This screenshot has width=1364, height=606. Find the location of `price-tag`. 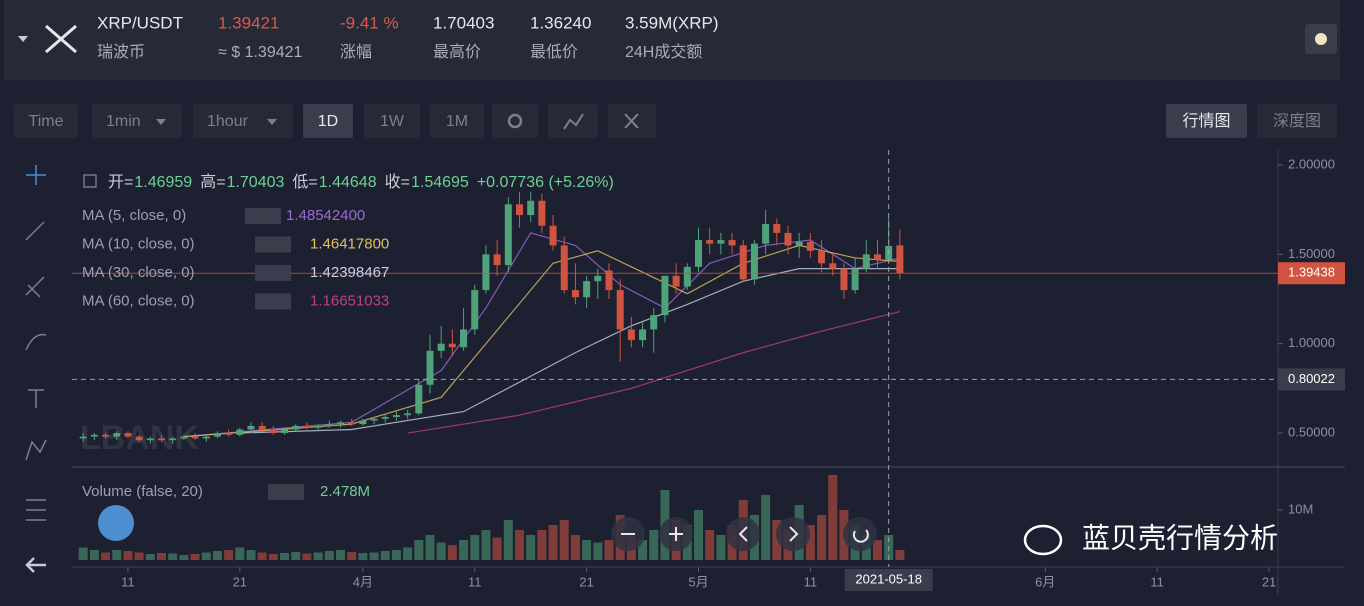

price-tag is located at coordinates (1311, 273).